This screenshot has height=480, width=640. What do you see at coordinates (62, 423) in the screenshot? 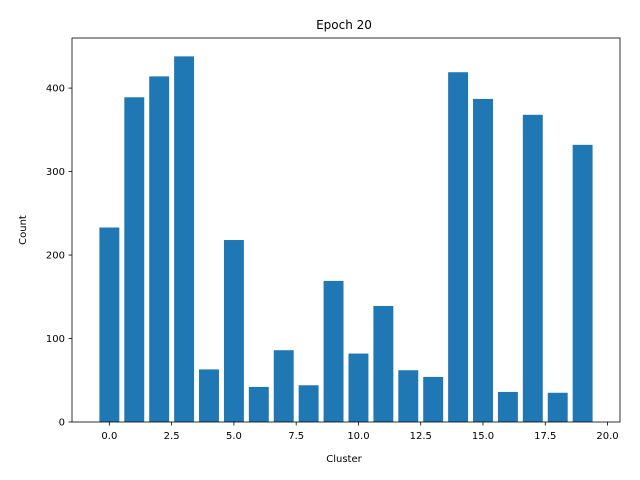
I see `y-tick-label: 0` at bounding box center [62, 423].